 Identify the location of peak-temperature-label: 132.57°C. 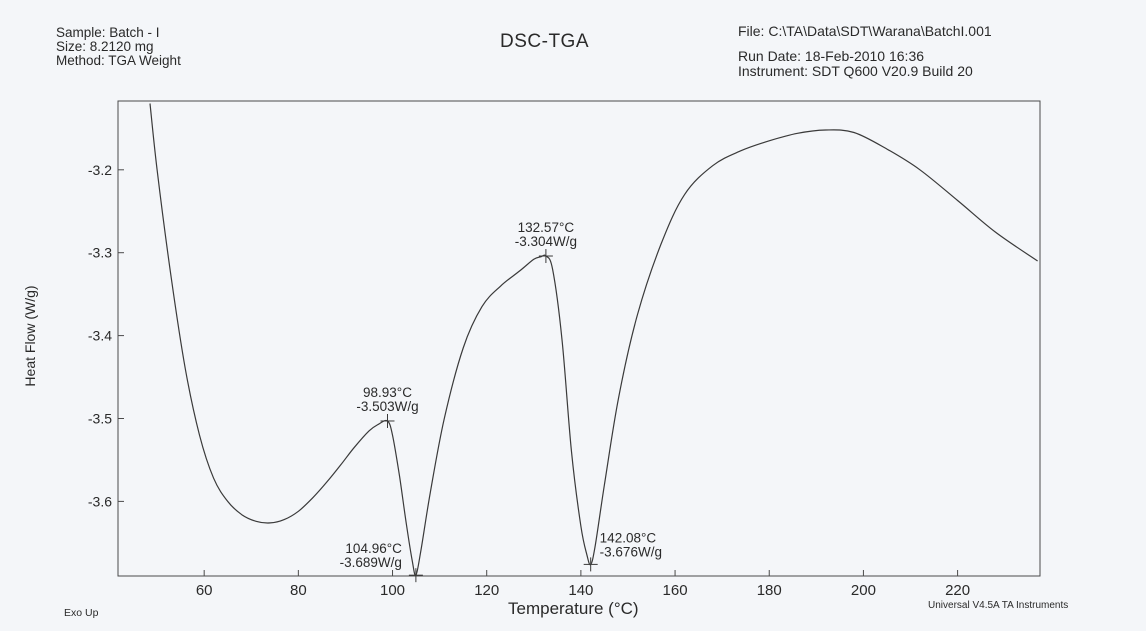
(546, 227).